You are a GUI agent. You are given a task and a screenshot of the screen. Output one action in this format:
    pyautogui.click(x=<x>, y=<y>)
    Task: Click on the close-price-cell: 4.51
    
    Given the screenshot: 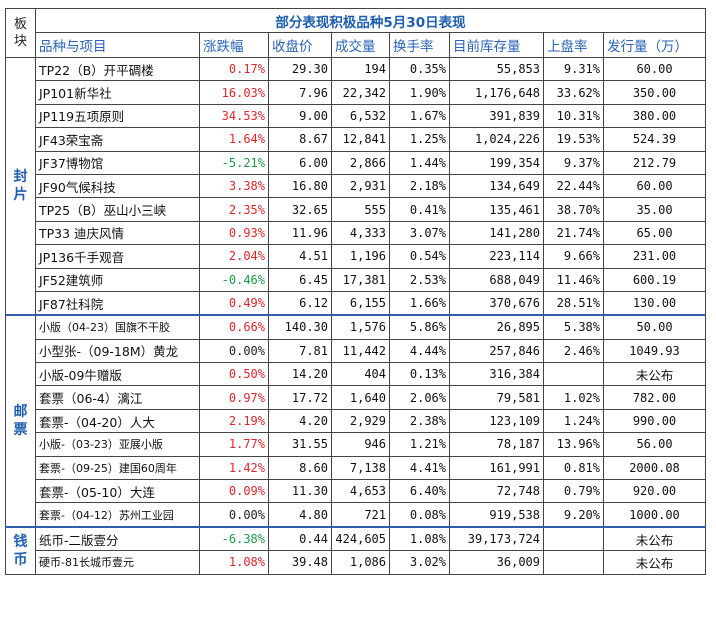 What is the action you would take?
    pyautogui.click(x=300, y=256)
    